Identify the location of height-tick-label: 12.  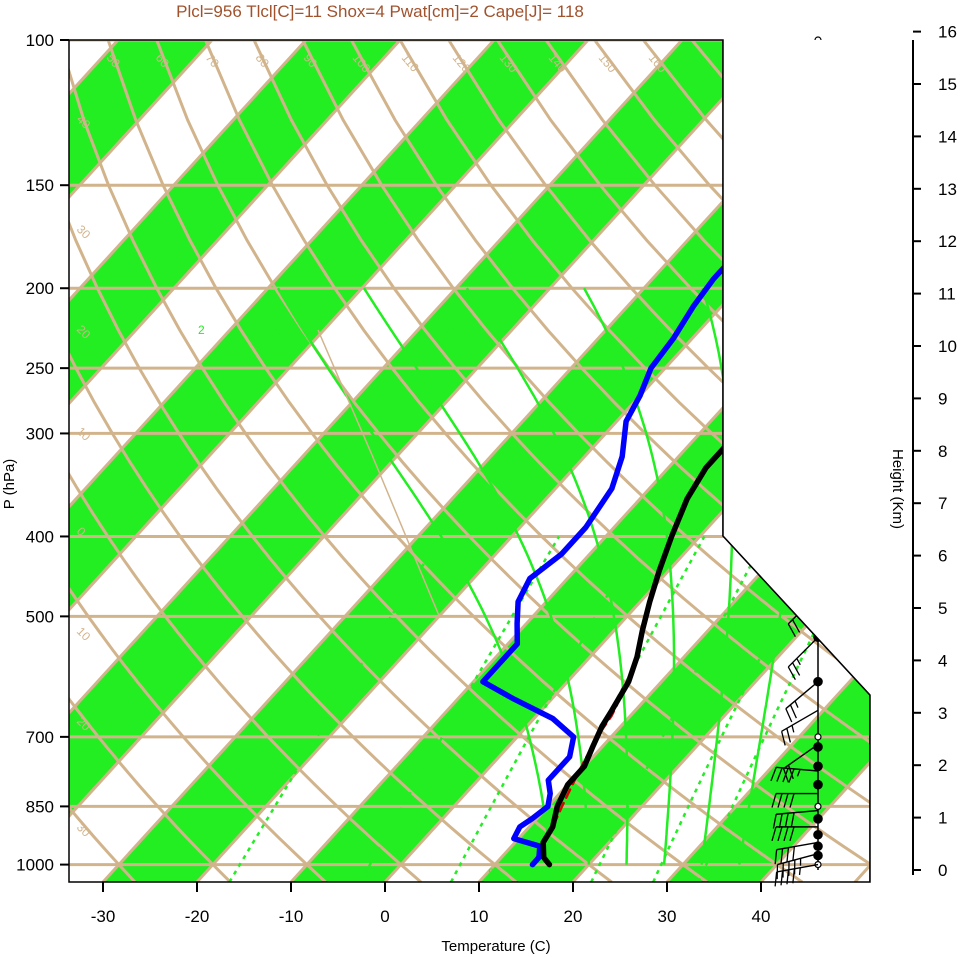
(947, 241).